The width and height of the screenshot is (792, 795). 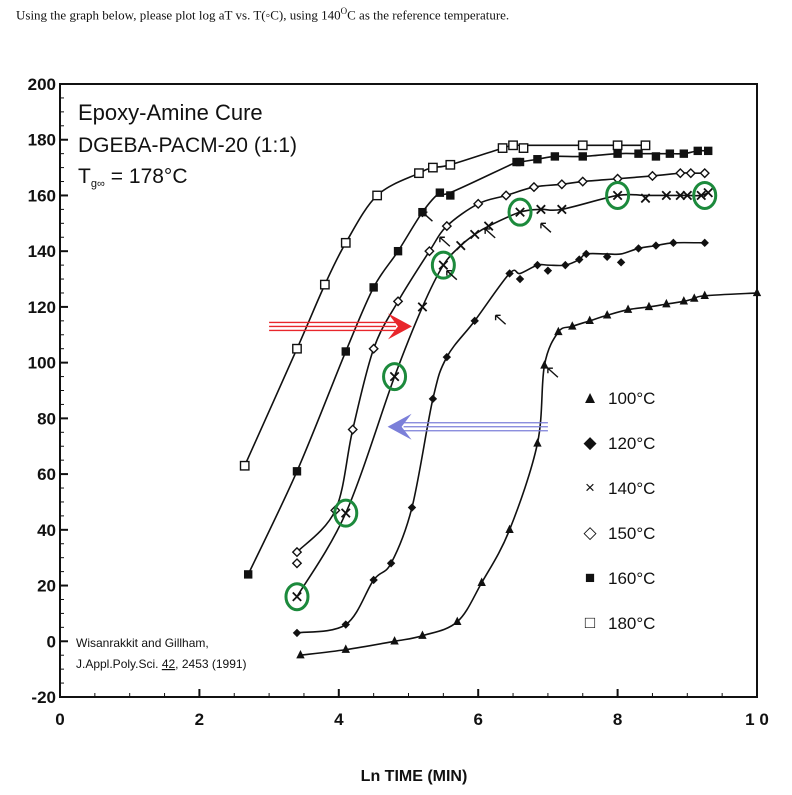 I want to click on legend-label: 150°C, so click(x=631, y=533).